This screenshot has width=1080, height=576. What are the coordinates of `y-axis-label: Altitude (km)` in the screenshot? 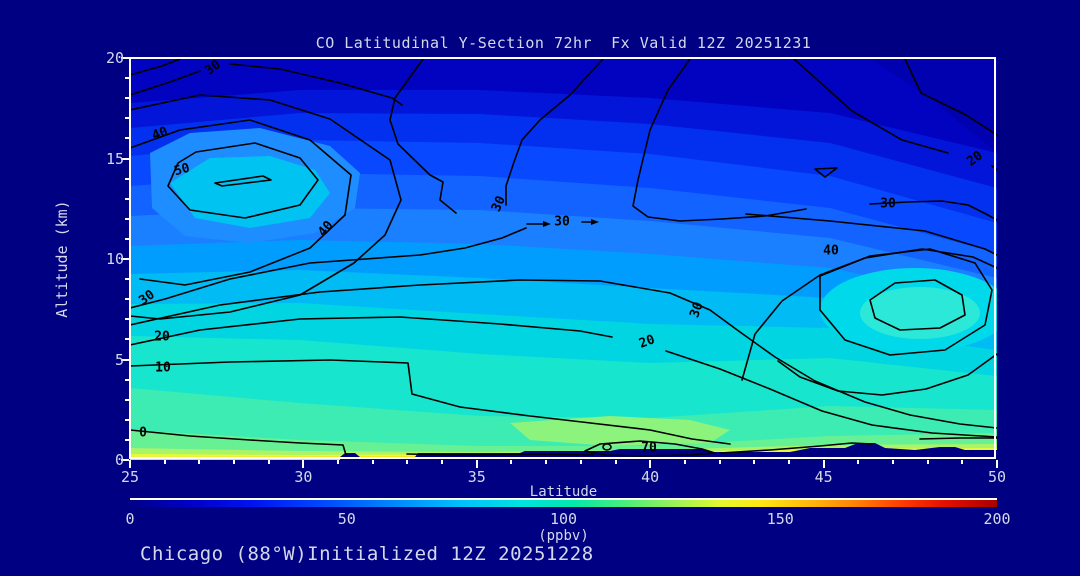 It's located at (62, 259).